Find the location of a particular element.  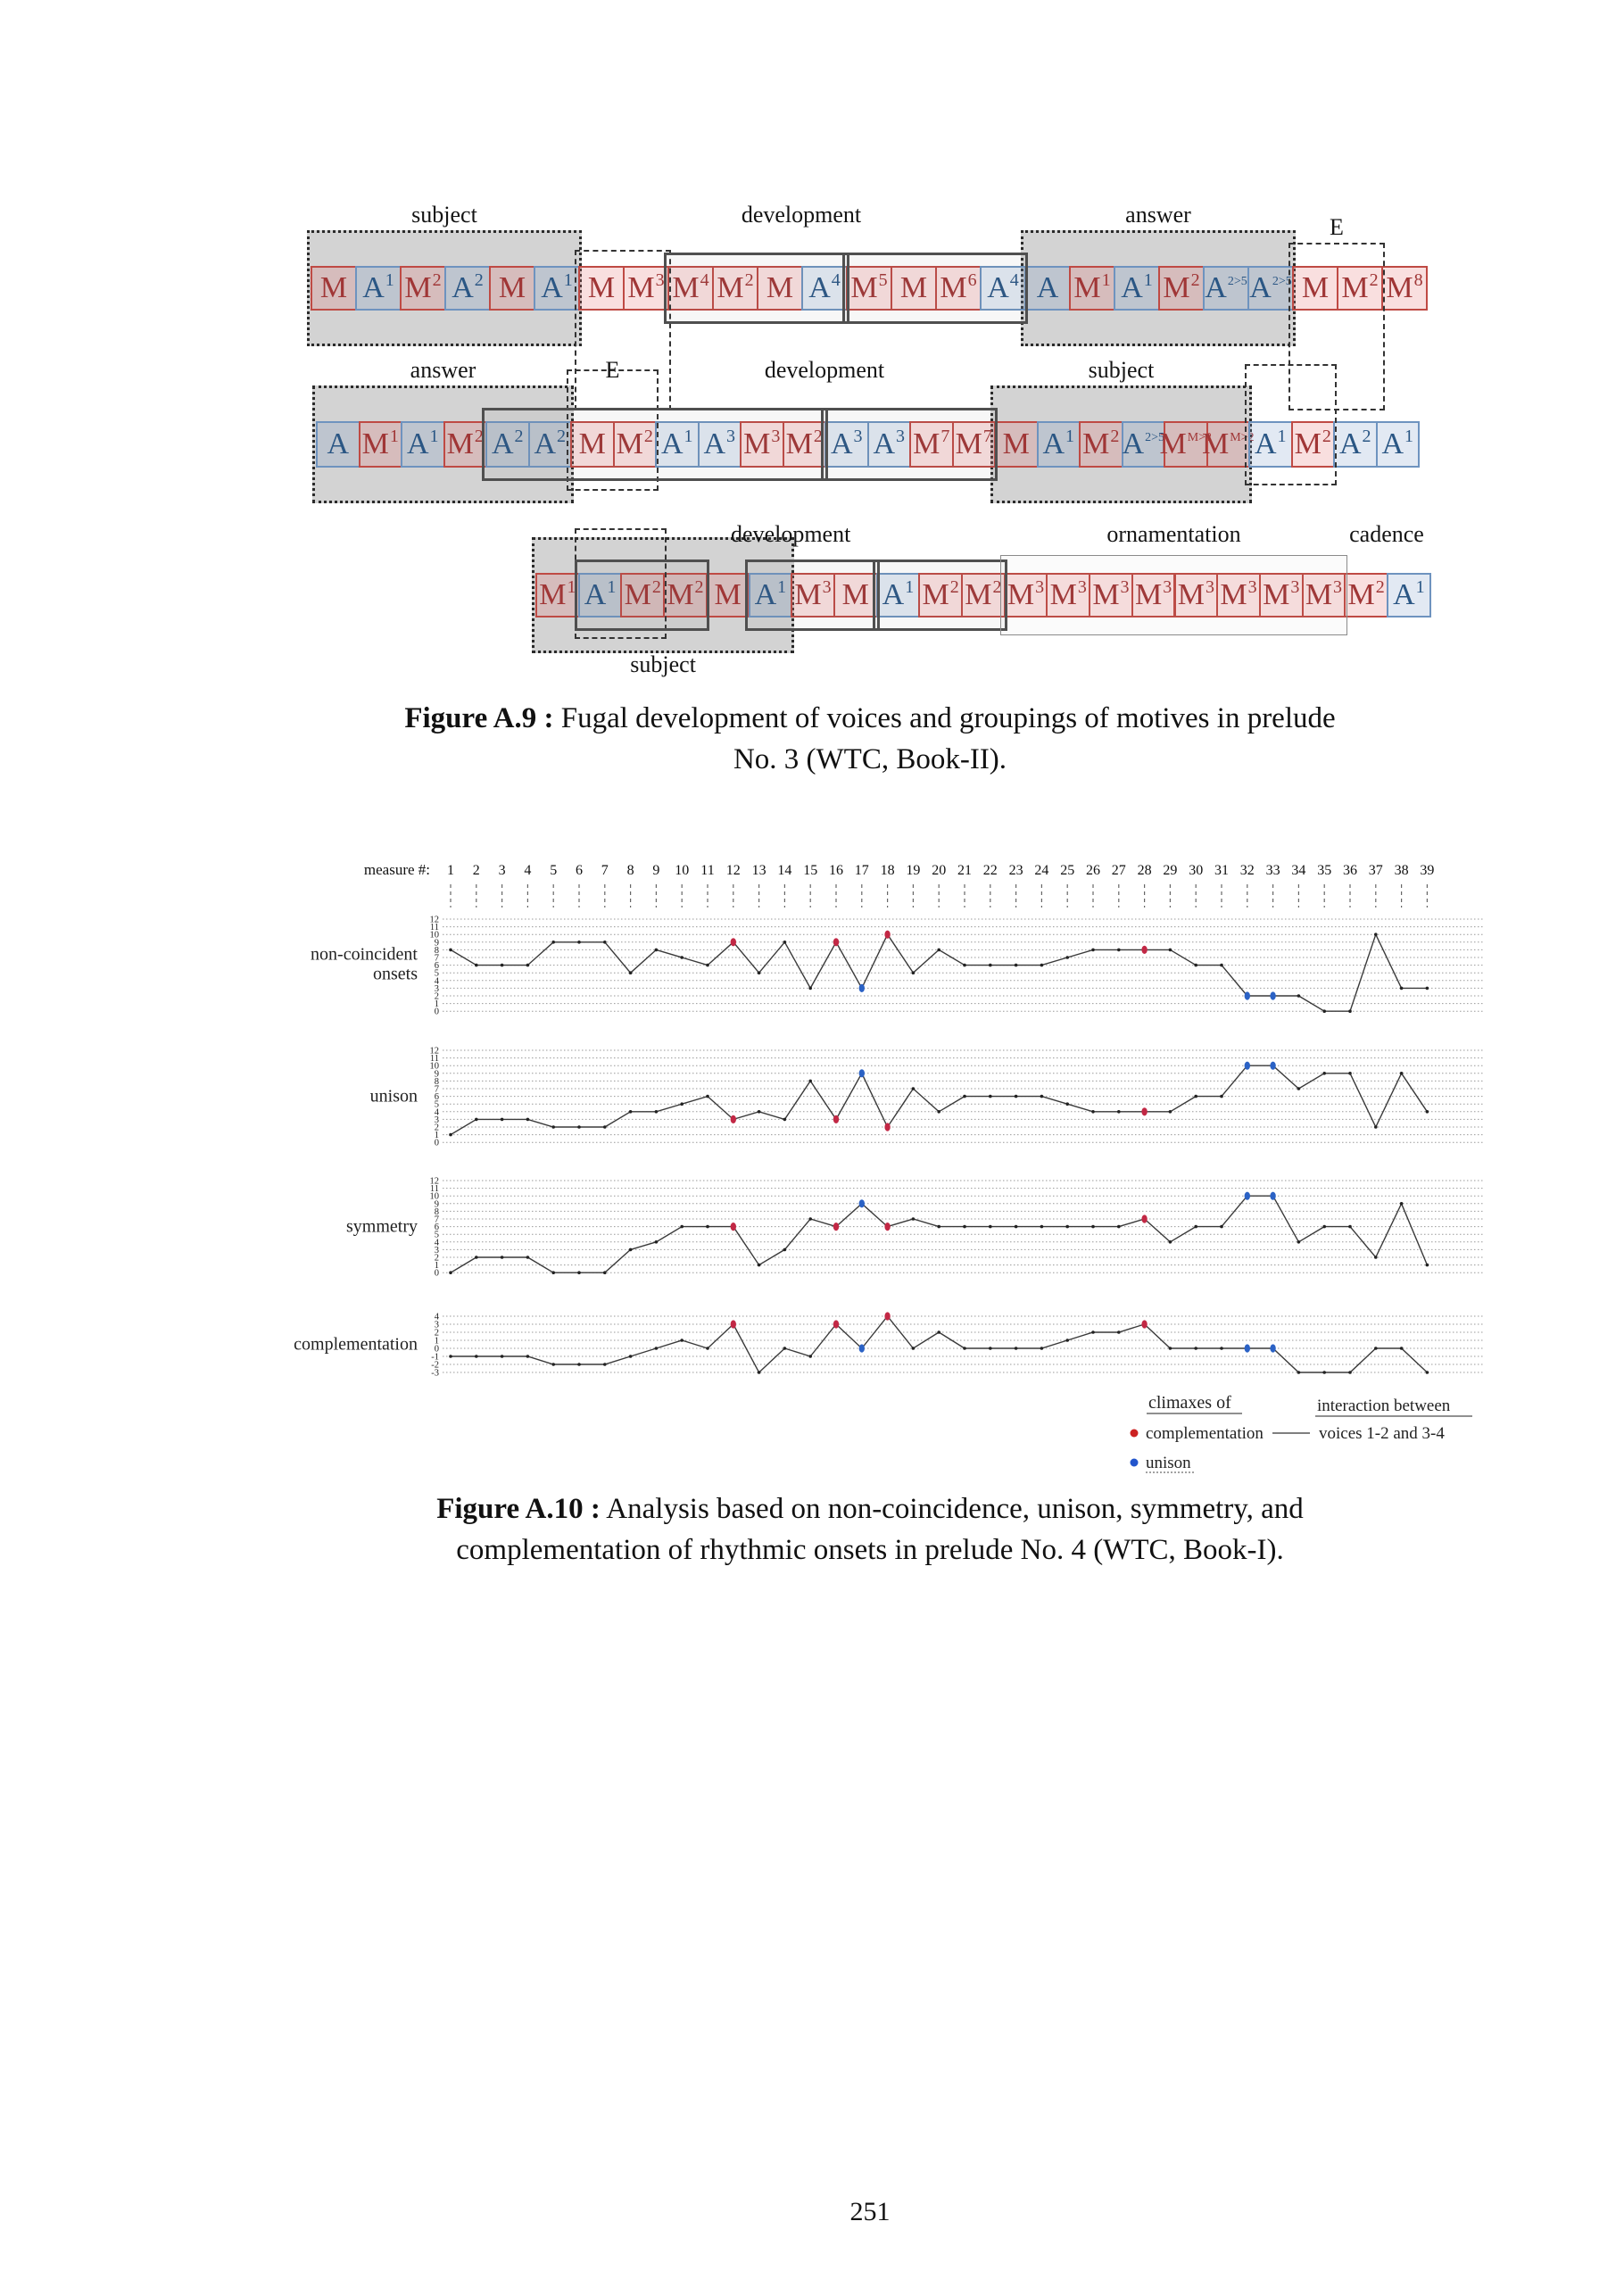

motive-cell-a25: A 2>5 is located at coordinates (1226, 289).